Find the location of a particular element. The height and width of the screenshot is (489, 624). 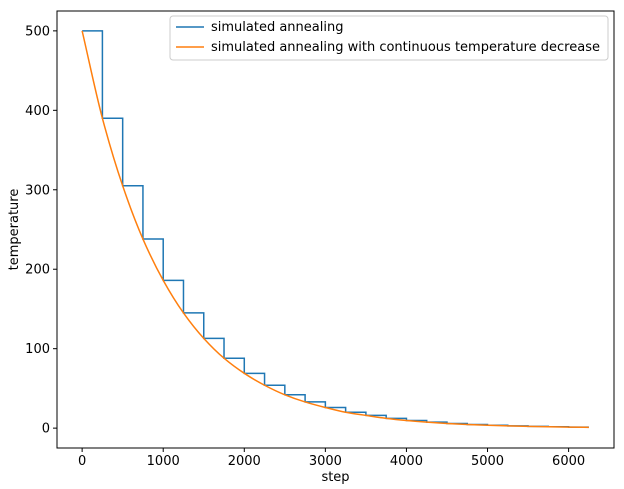

y-tick-label: 0 is located at coordinates (46, 429).